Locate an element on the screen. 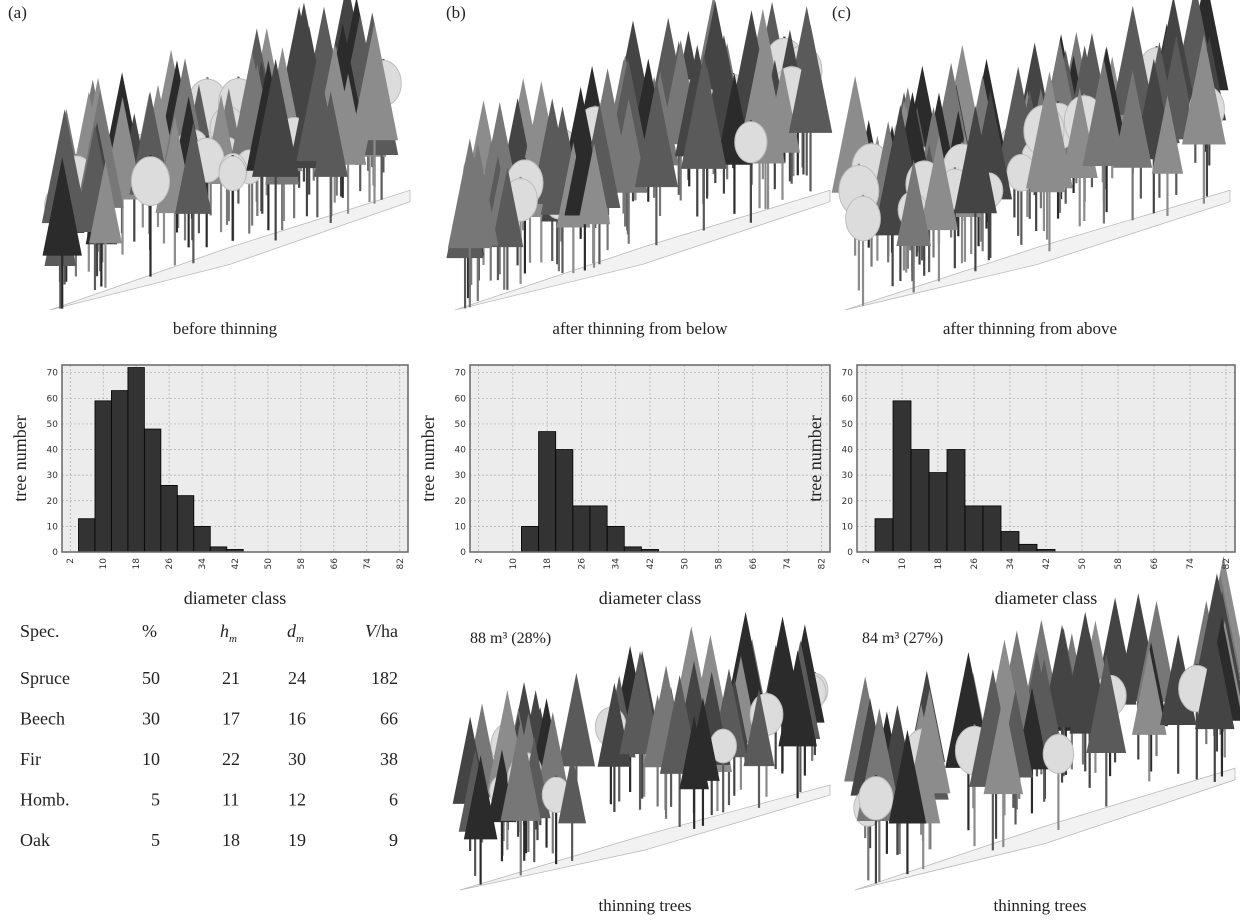 Image resolution: width=1240 pixels, height=921 pixels. broadleaf-crown is located at coordinates (232, 173).